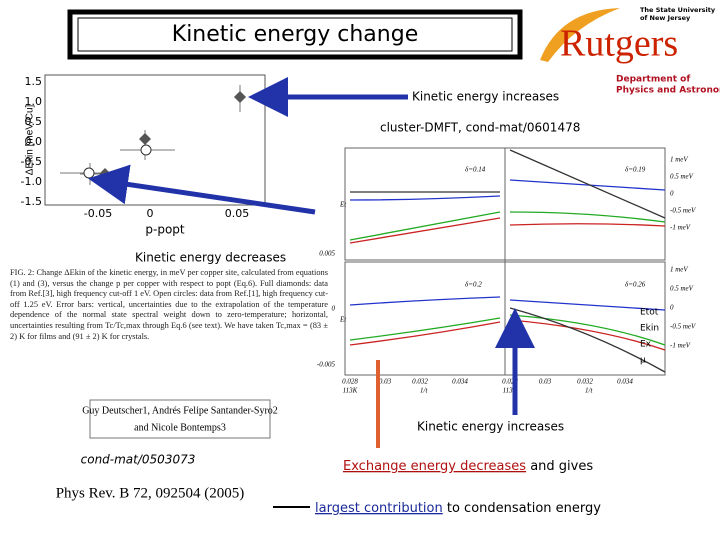 The height and width of the screenshot is (540, 720). What do you see at coordinates (480, 128) in the screenshot?
I see `annotation: cluster-DMFT, cond-mat/0601478` at bounding box center [480, 128].